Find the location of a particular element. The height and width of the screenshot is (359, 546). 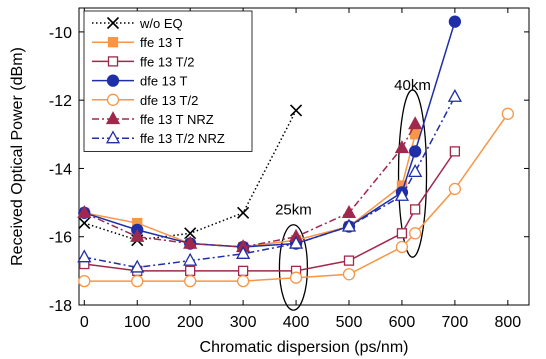

legend-label: dfe 13 T is located at coordinates (164, 81).